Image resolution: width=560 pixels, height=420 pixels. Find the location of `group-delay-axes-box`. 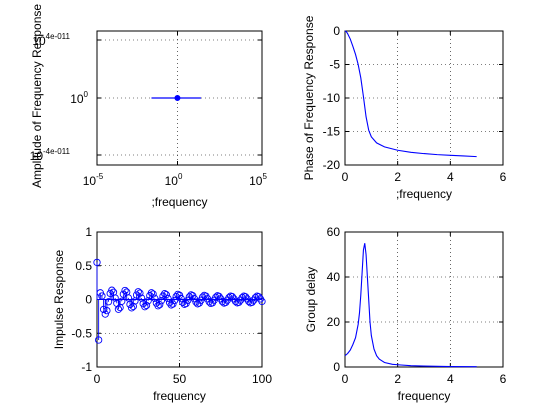

group-delay-axes-box is located at coordinates (424, 299).